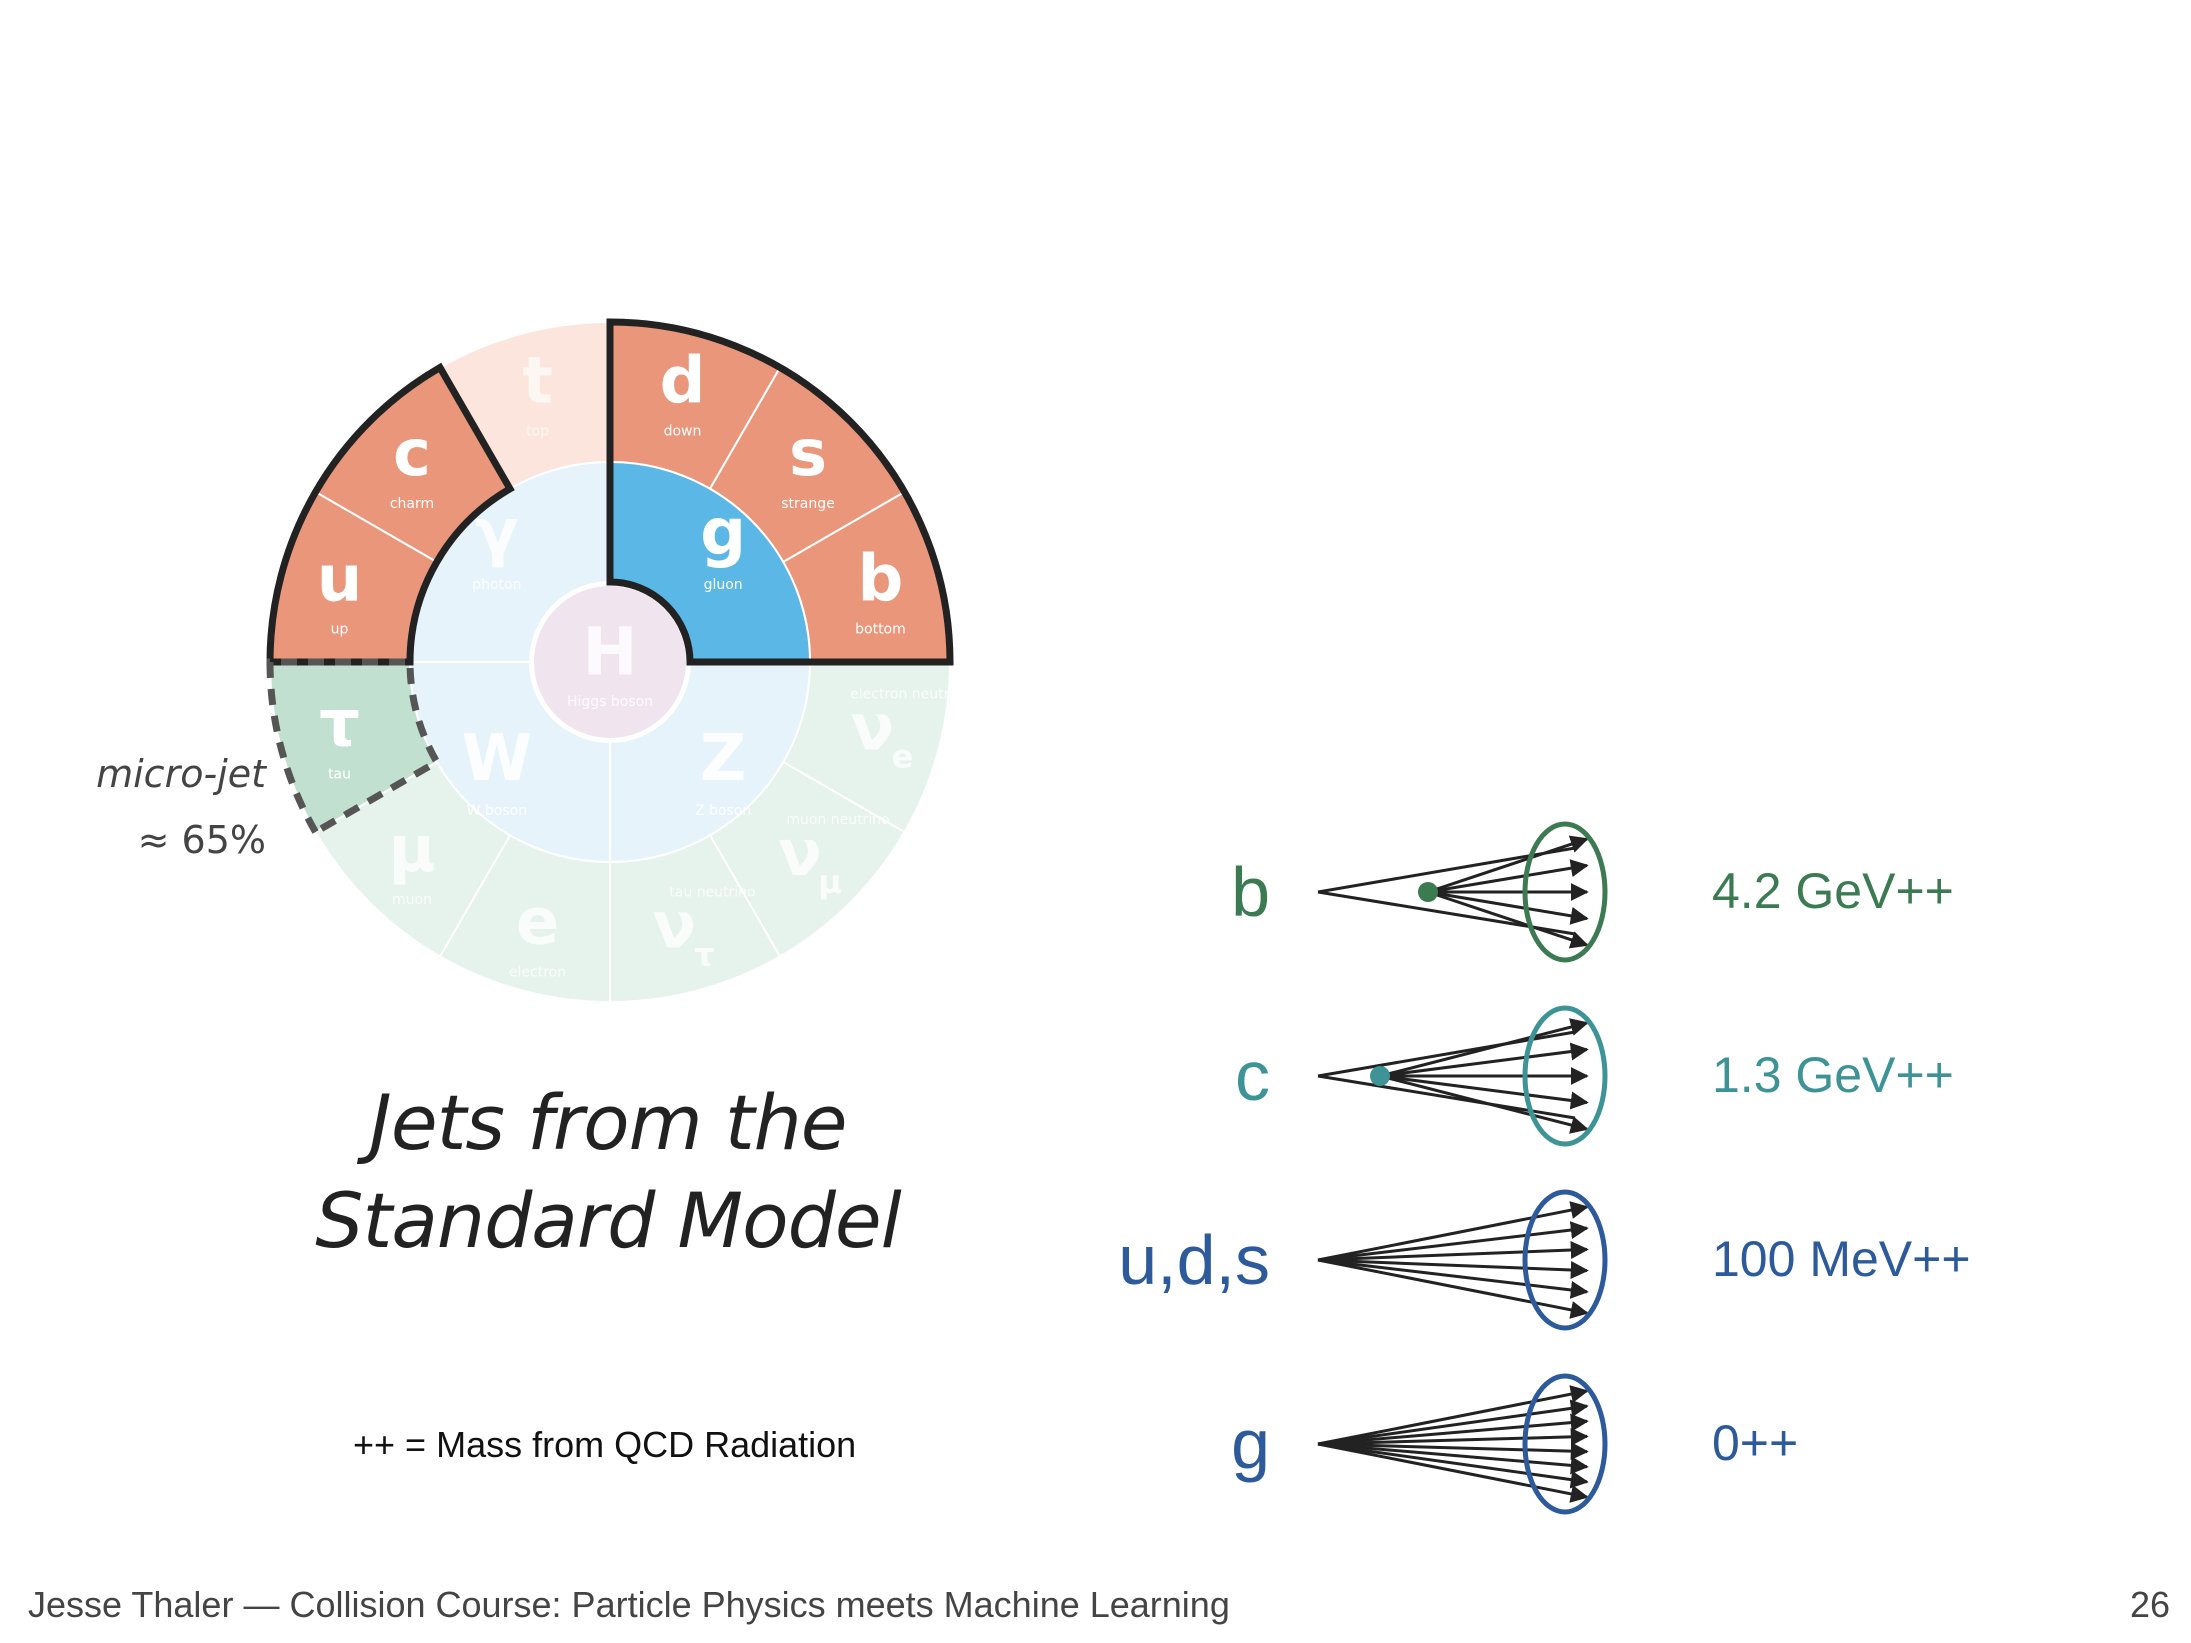 This screenshot has width=2191, height=1643. What do you see at coordinates (1194, 1260) in the screenshot?
I see `jet-label-uds: u,d,s` at bounding box center [1194, 1260].